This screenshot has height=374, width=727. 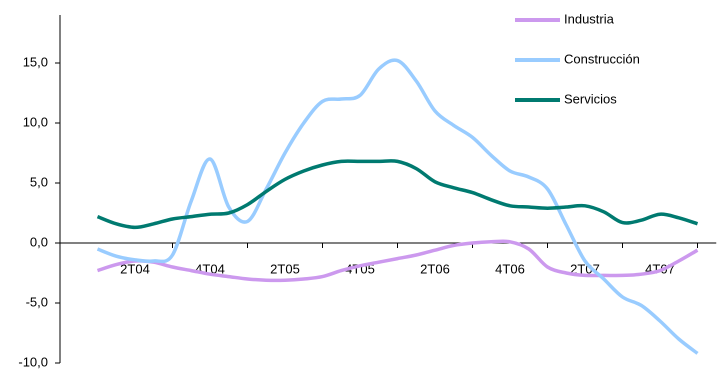 What do you see at coordinates (35, 121) in the screenshot?
I see `y-tick-label: 10,0` at bounding box center [35, 121].